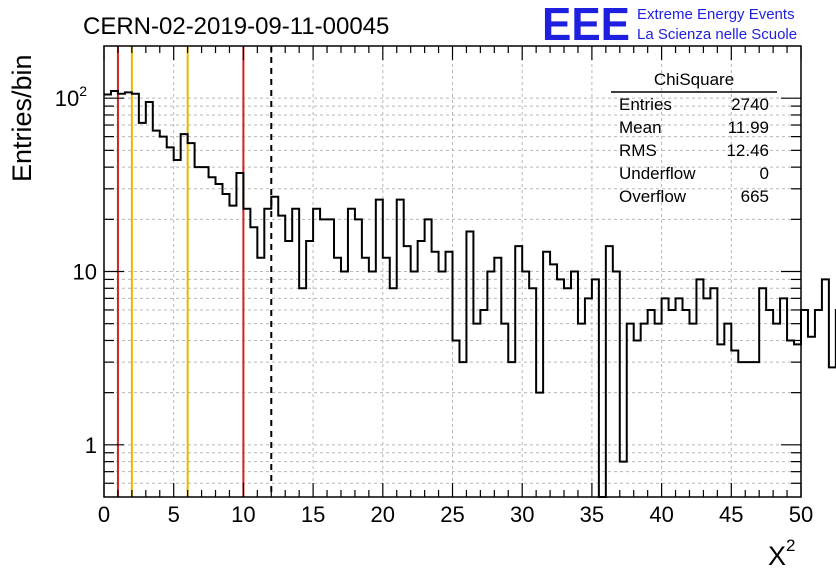  What do you see at coordinates (83, 91) in the screenshot?
I see `y-tick-label-superscript: 2` at bounding box center [83, 91].